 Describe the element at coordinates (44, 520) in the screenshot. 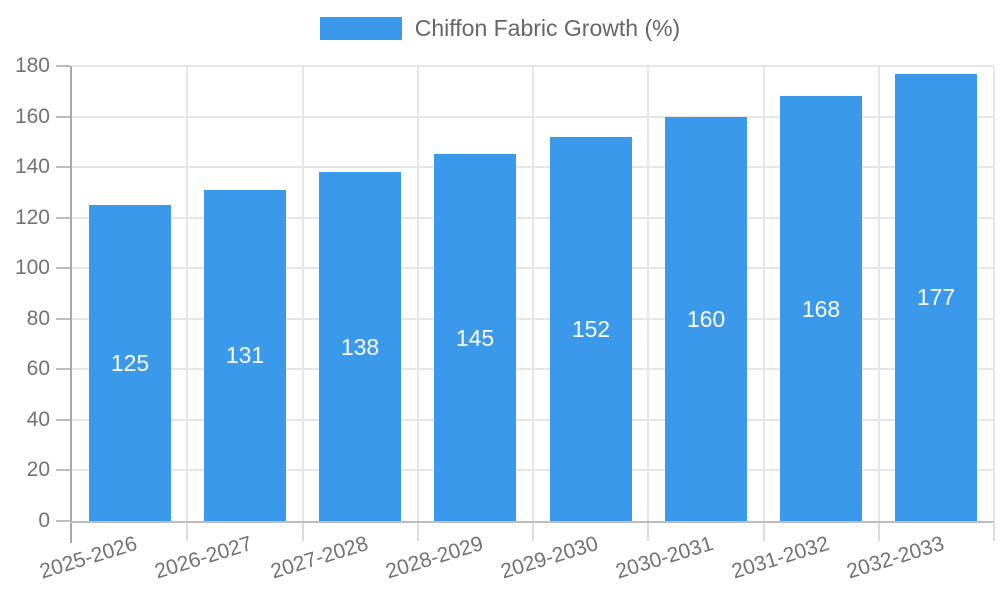

I see `y-axis-label: 0` at that location.